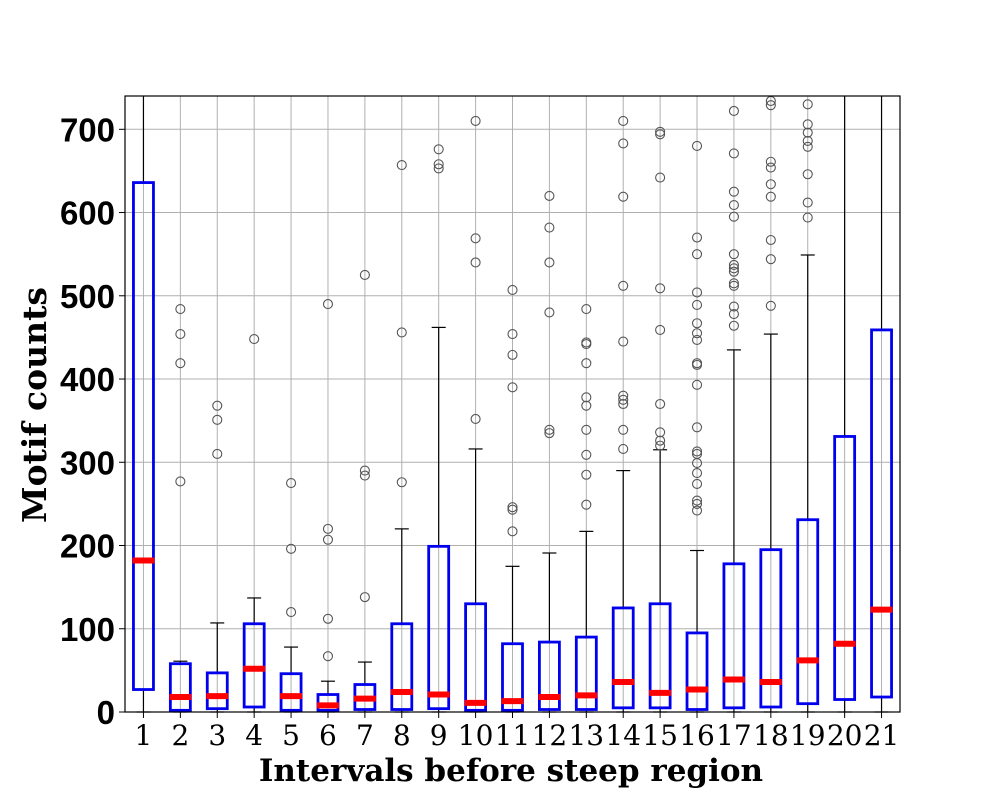  What do you see at coordinates (180, 735) in the screenshot?
I see `x-tick-label: 2` at bounding box center [180, 735].